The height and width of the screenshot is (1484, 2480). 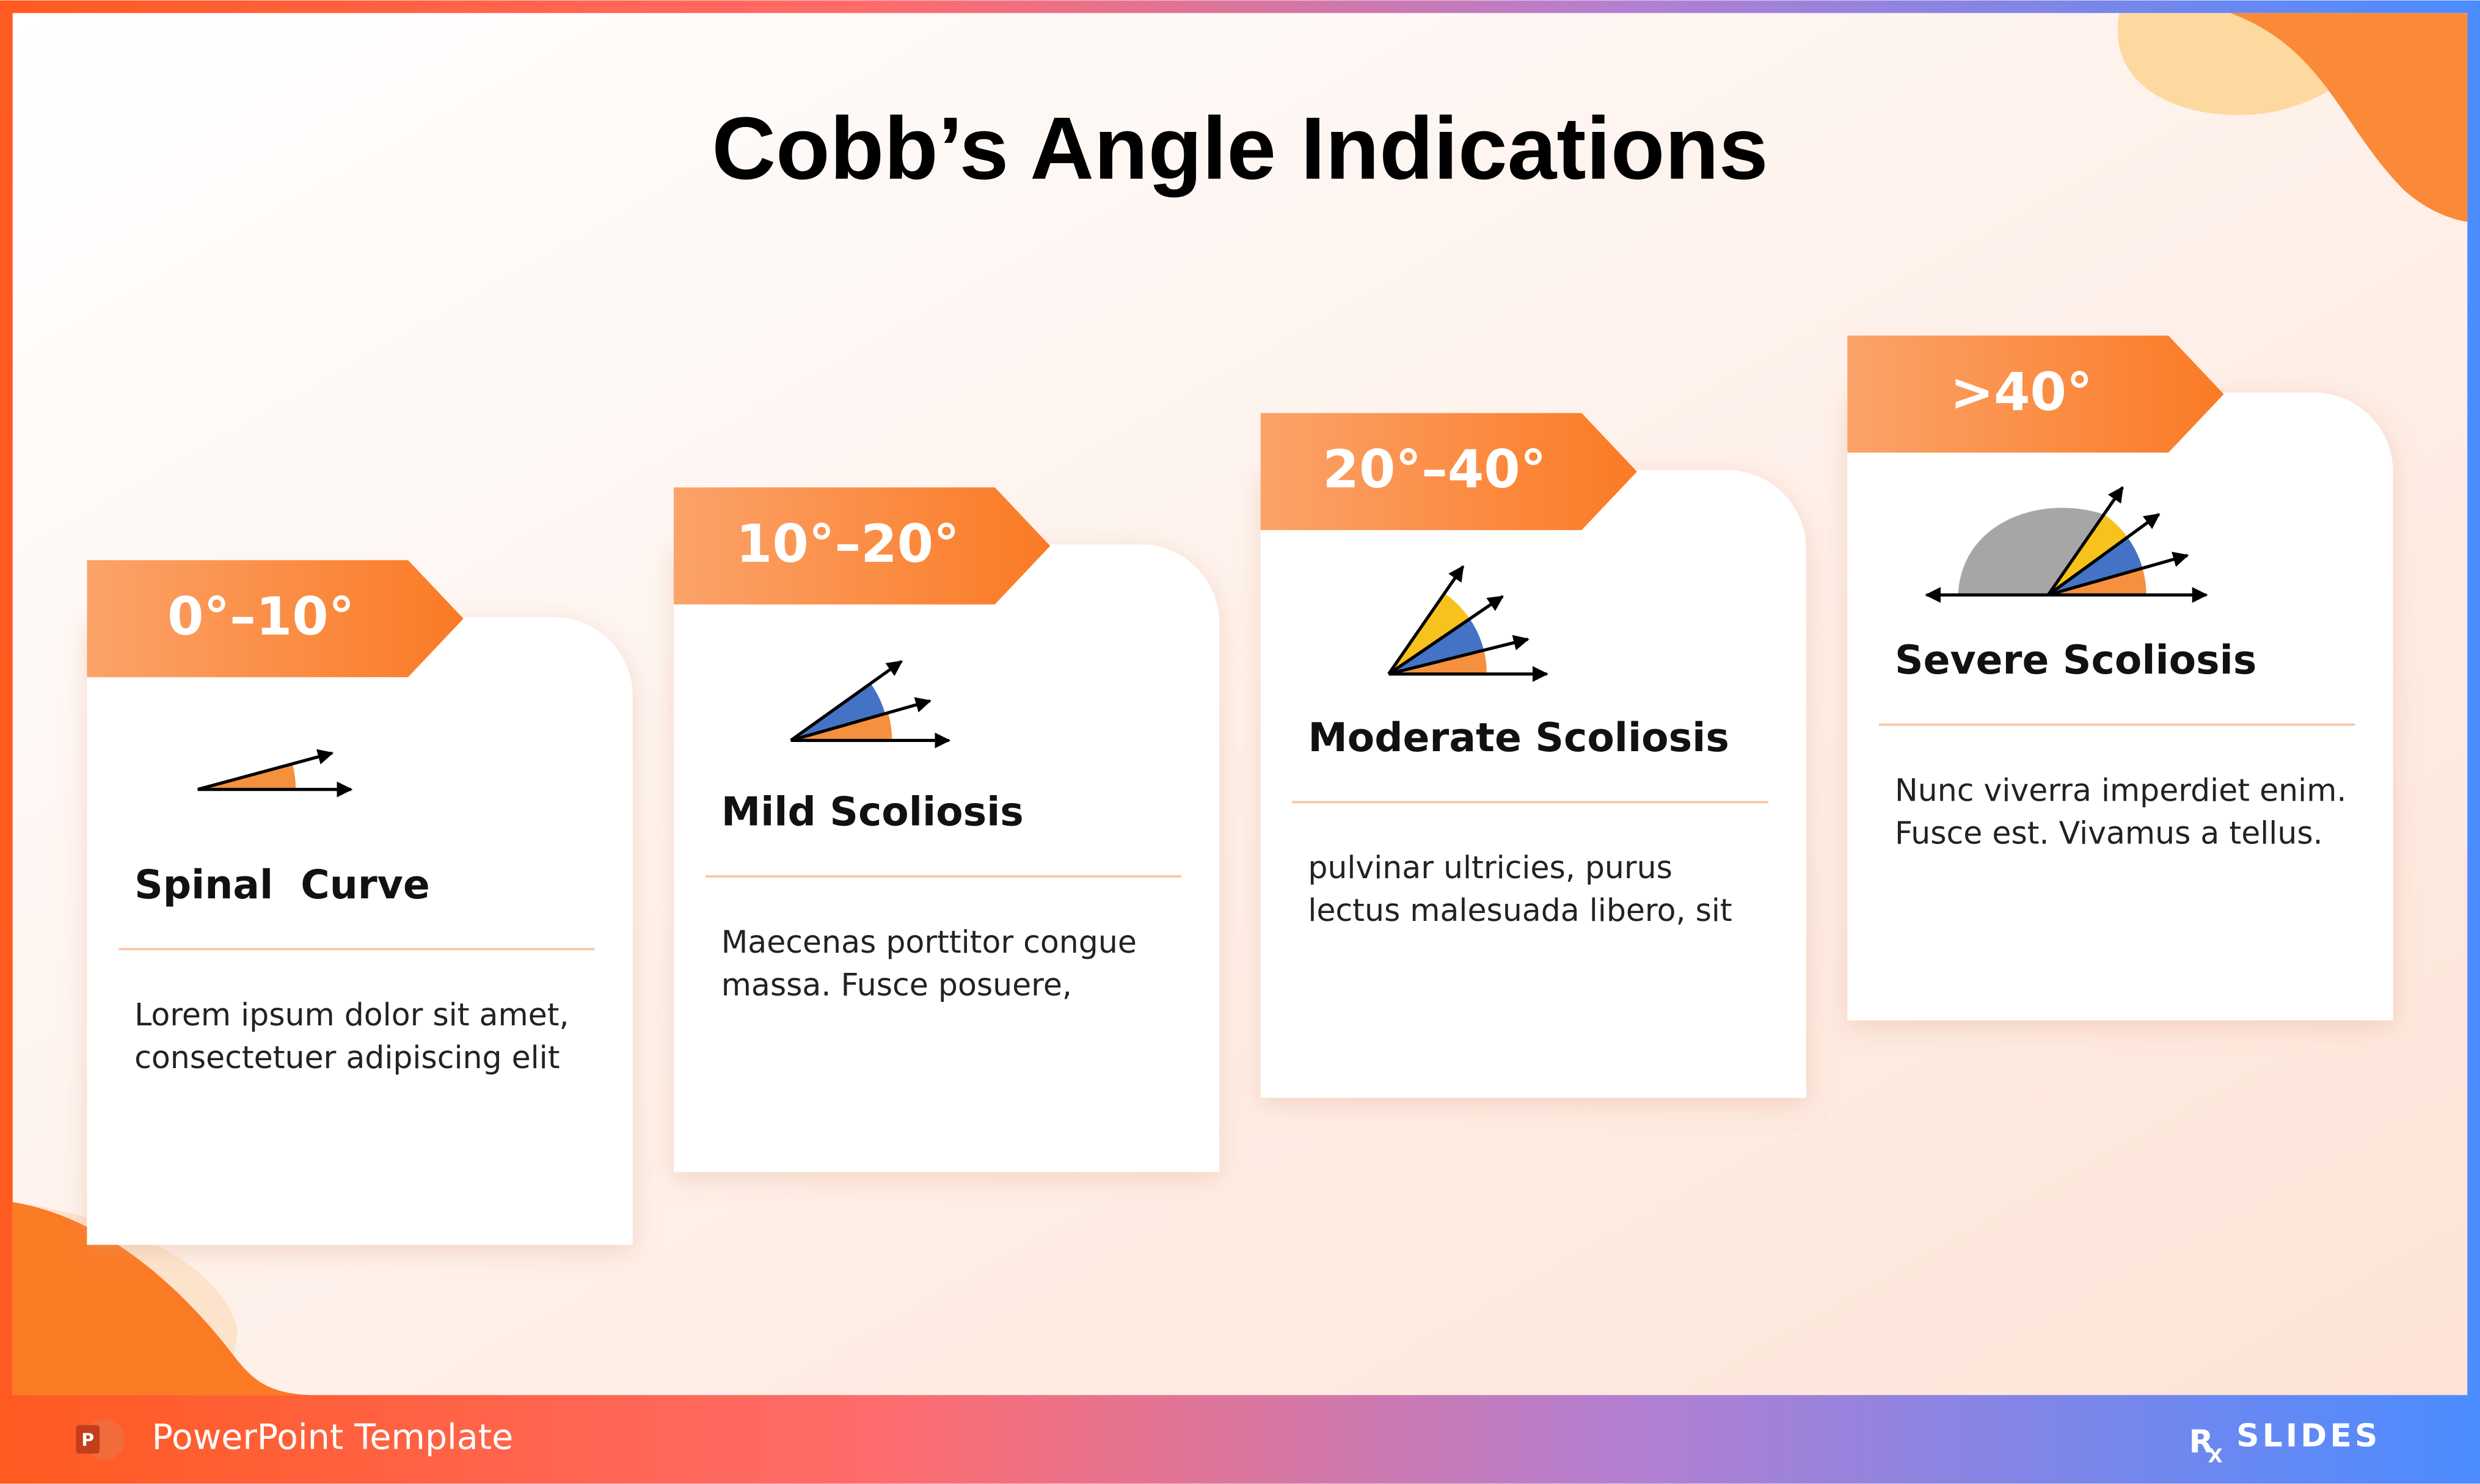 I want to click on app-icon: P, so click(x=87, y=1440).